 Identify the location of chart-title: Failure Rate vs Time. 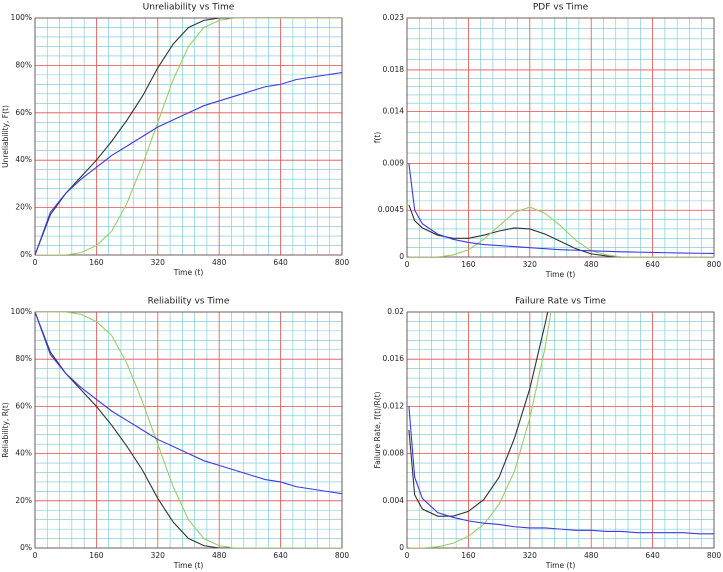
(560, 302).